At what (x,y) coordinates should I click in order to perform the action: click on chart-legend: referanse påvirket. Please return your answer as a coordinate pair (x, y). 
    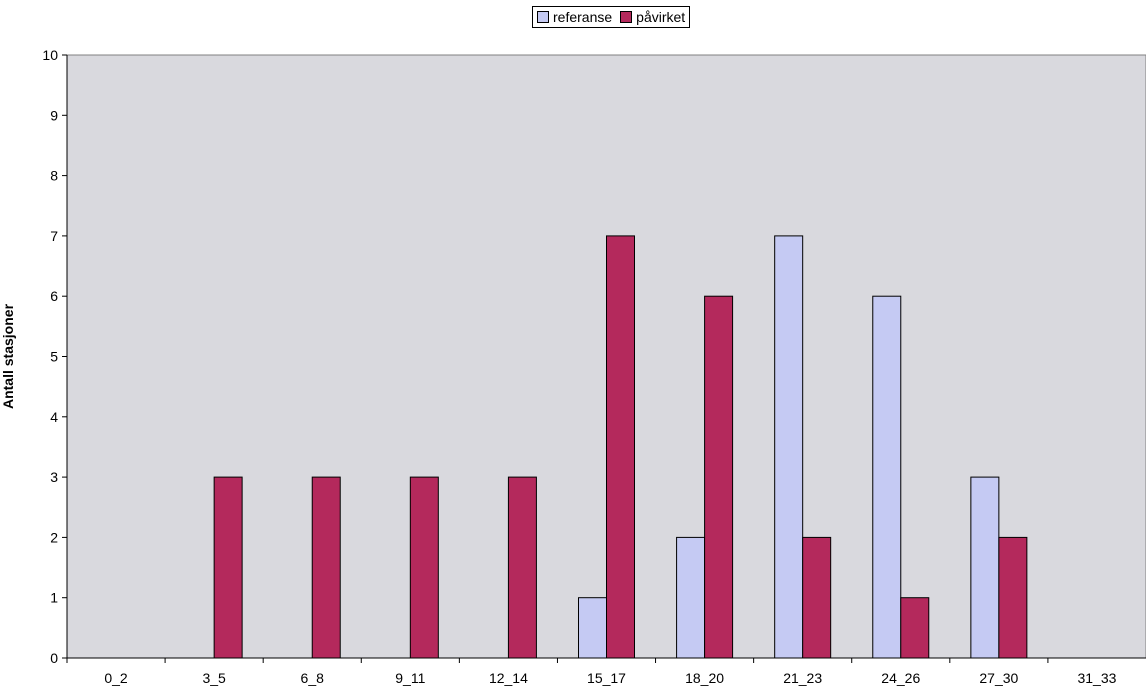
    Looking at the image, I should click on (611, 17).